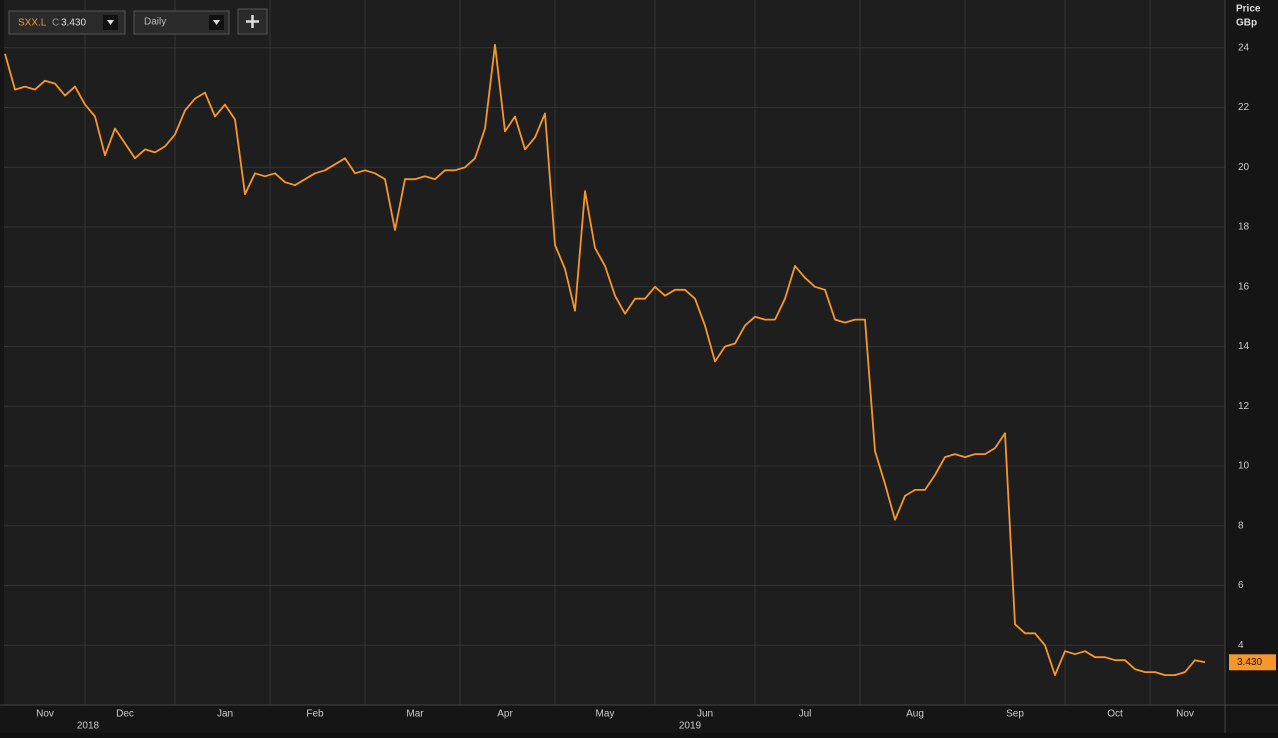  Describe the element at coordinates (32, 23) in the screenshot. I see `ticker: SXX.L` at that location.